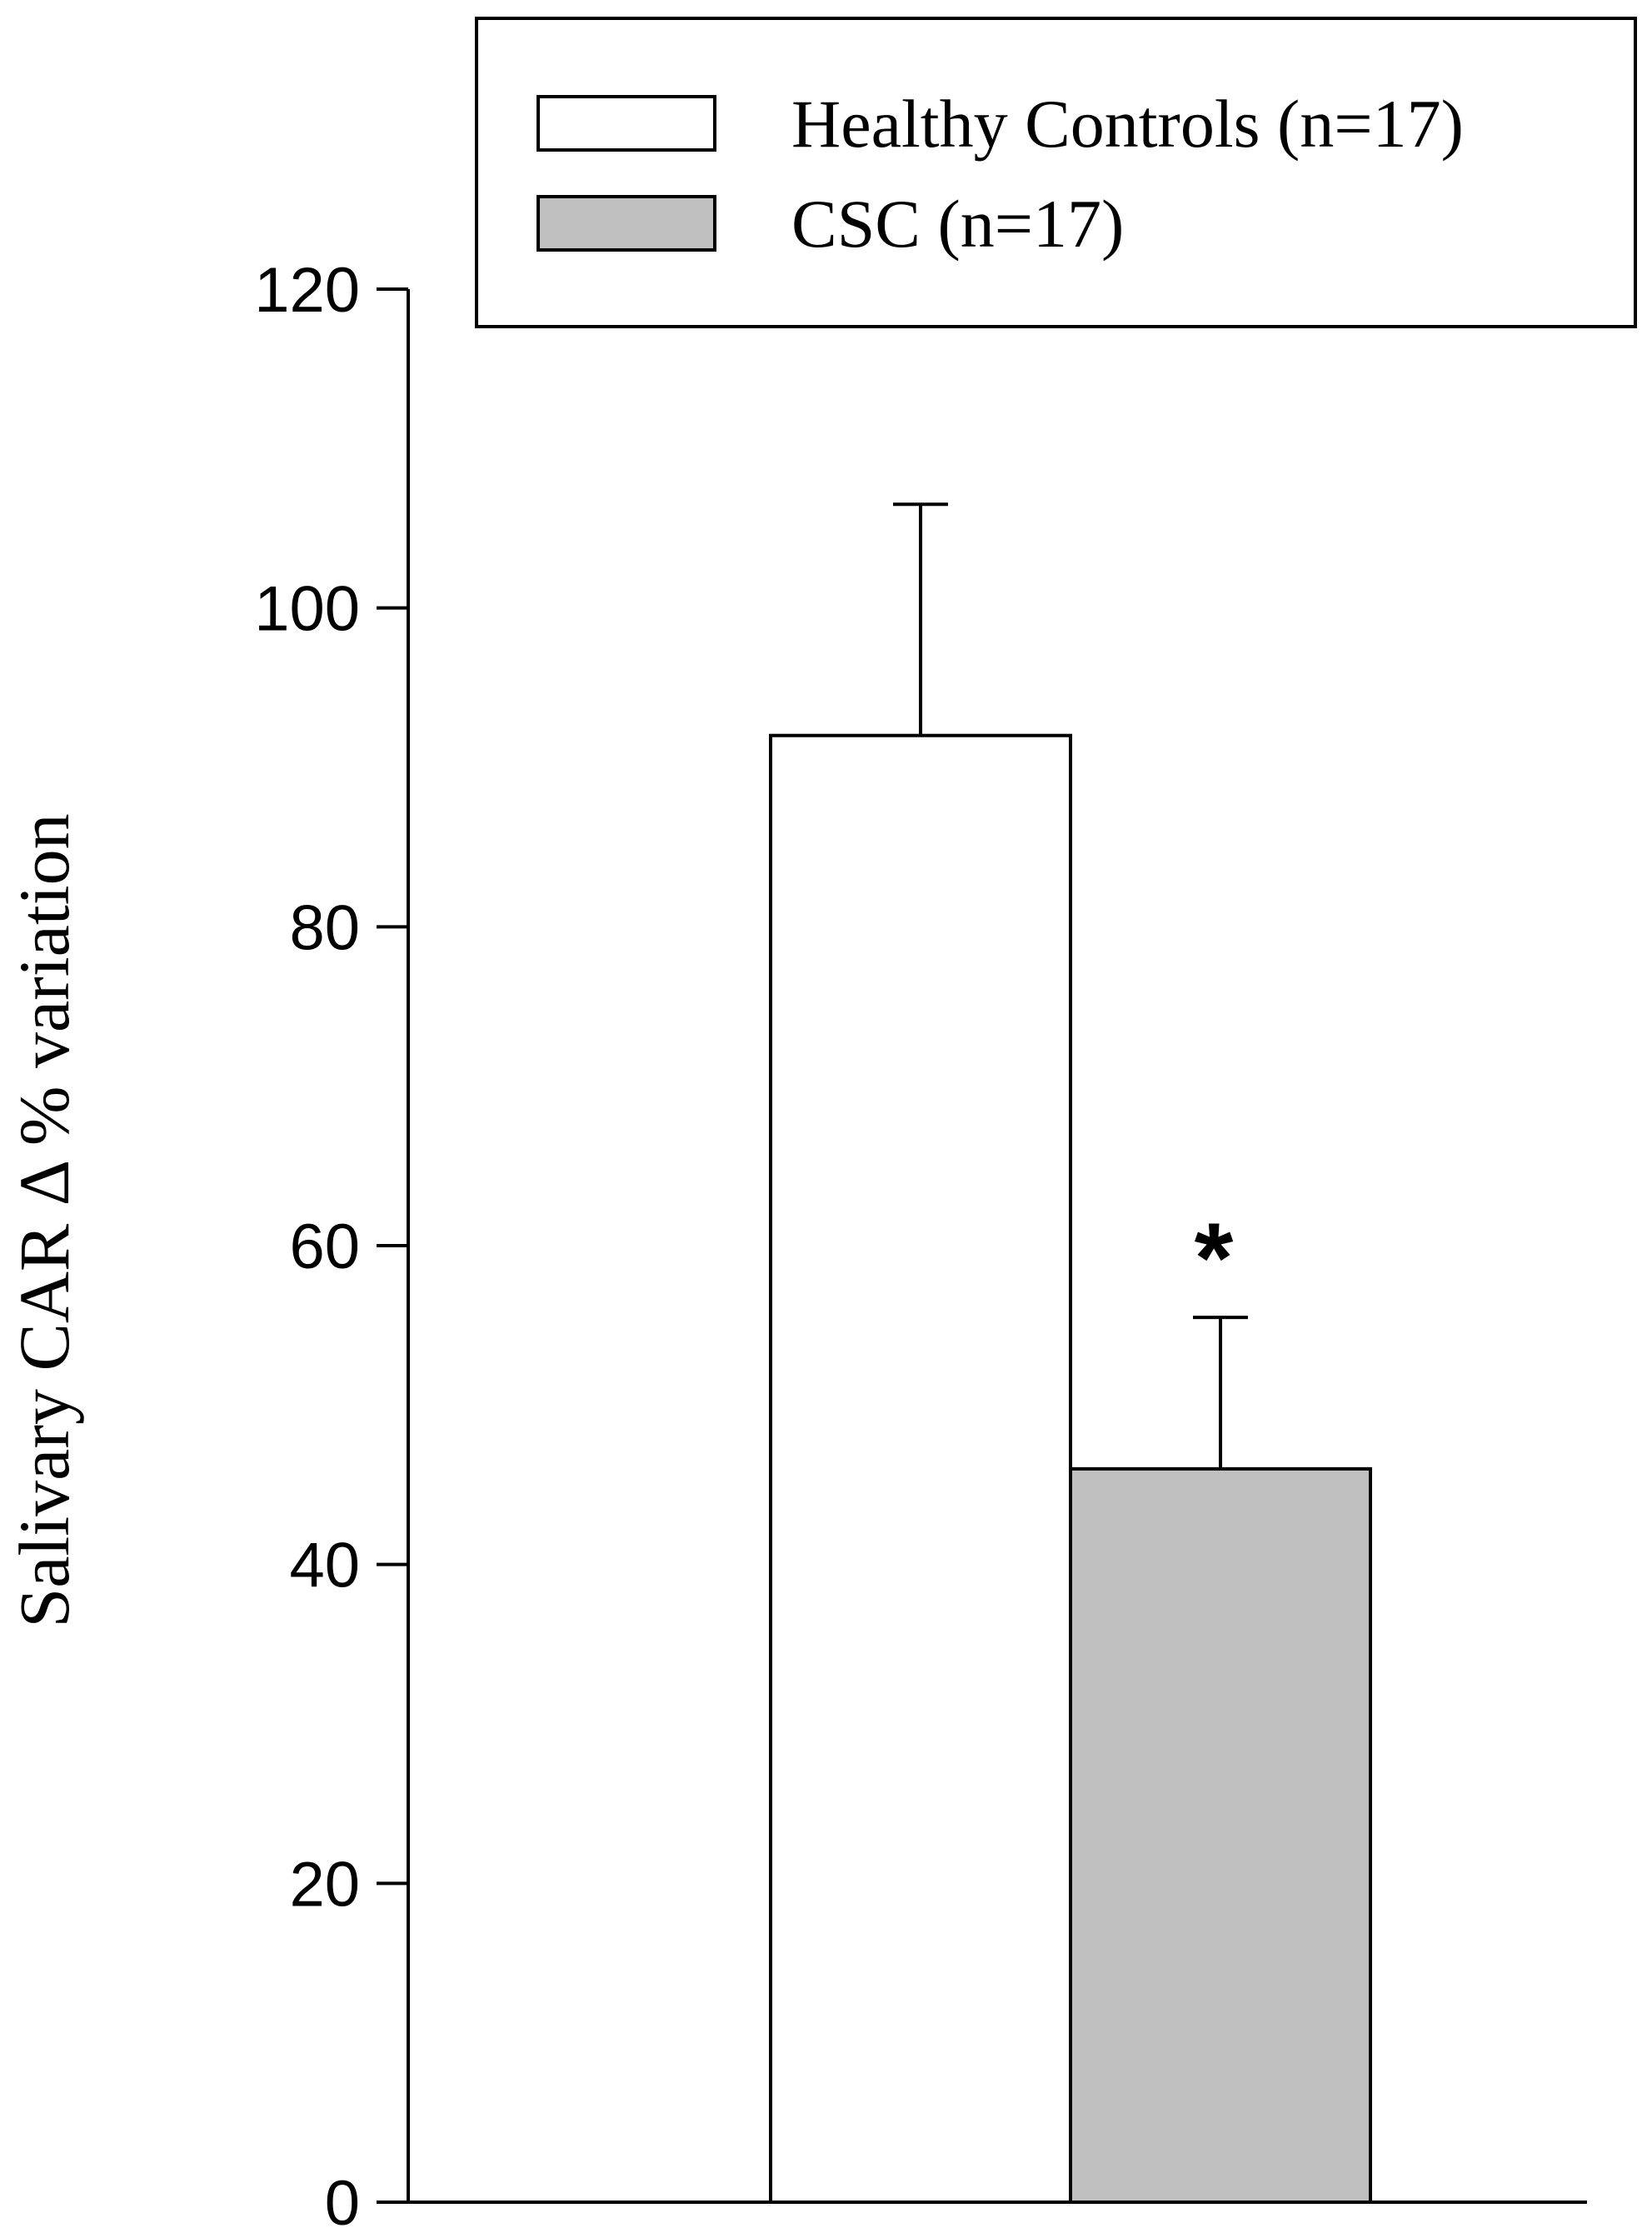  I want to click on y-tick-label-120: 120, so click(307, 290).